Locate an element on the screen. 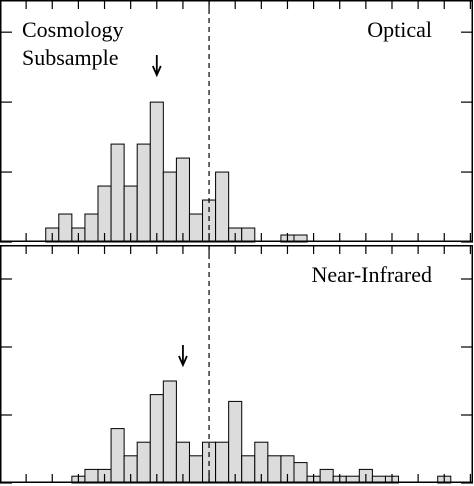 The image size is (474, 486). annotation: Cosmology is located at coordinates (72, 29).